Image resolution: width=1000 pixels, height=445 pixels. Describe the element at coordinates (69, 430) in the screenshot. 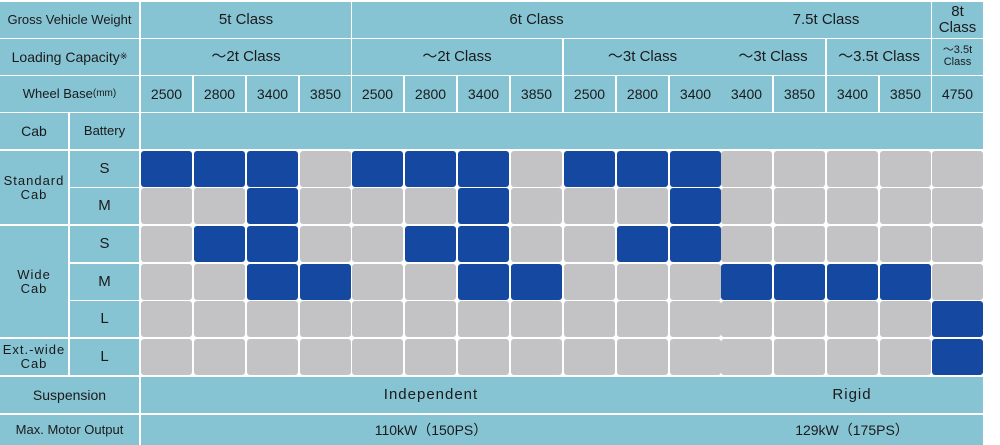

I see `motor-output-label: Max. Motor Output` at that location.